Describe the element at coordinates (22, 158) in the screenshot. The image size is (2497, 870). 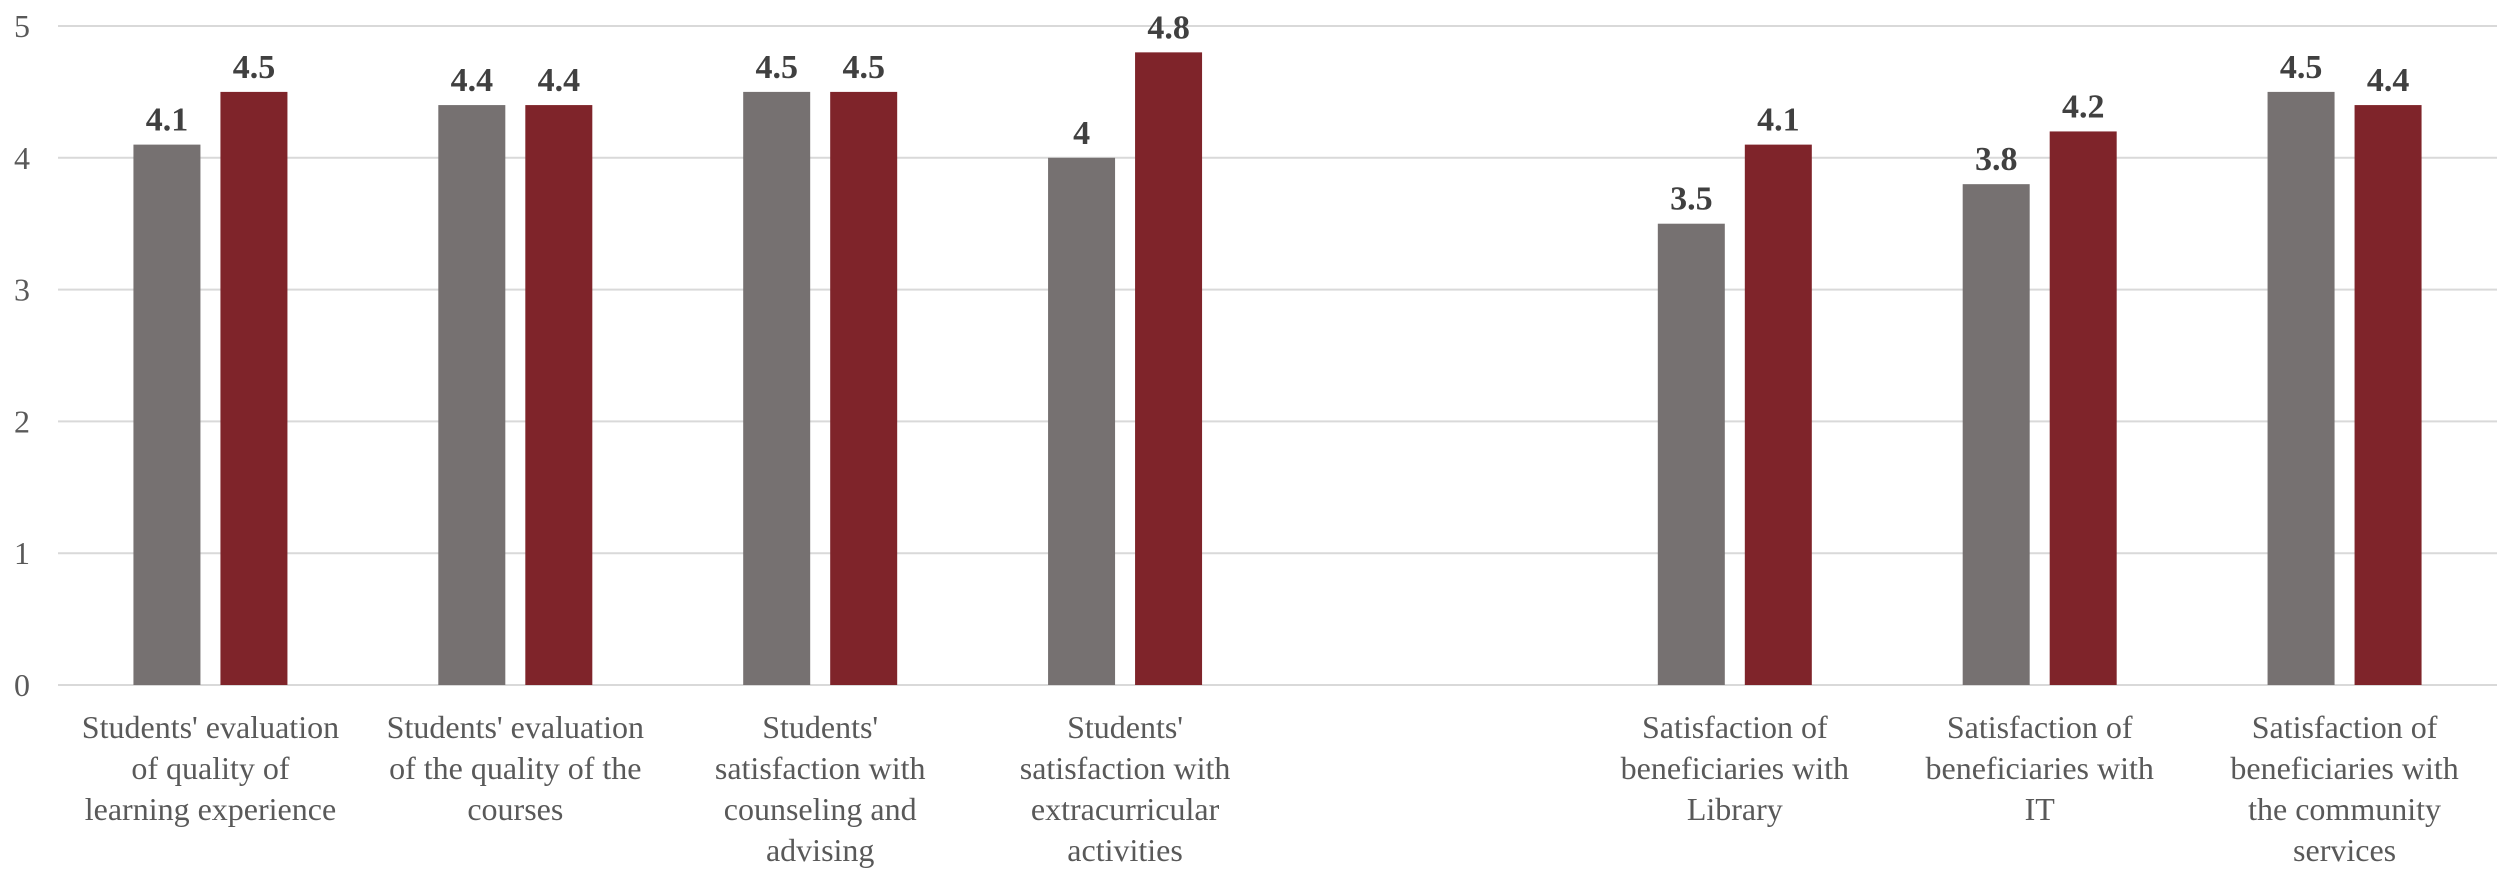
I see `y-tick-label: 4` at that location.